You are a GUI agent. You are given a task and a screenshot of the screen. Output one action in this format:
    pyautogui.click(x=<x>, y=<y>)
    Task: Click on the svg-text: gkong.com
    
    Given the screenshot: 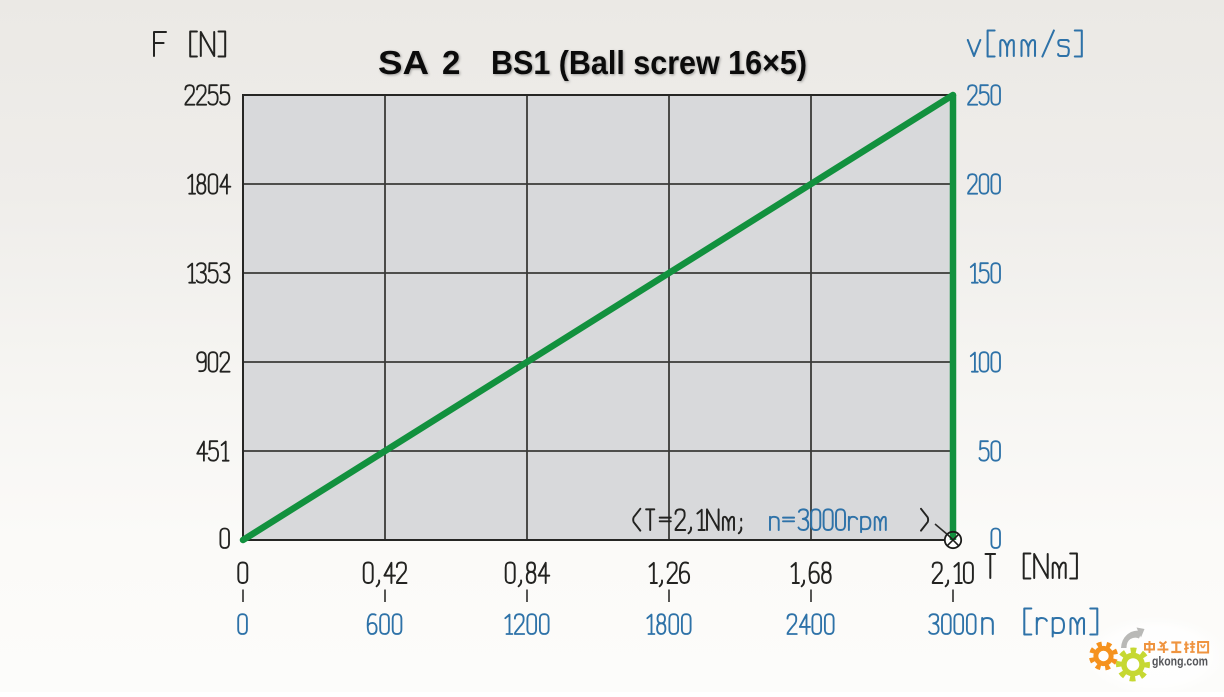 What is the action you would take?
    pyautogui.click(x=1180, y=662)
    